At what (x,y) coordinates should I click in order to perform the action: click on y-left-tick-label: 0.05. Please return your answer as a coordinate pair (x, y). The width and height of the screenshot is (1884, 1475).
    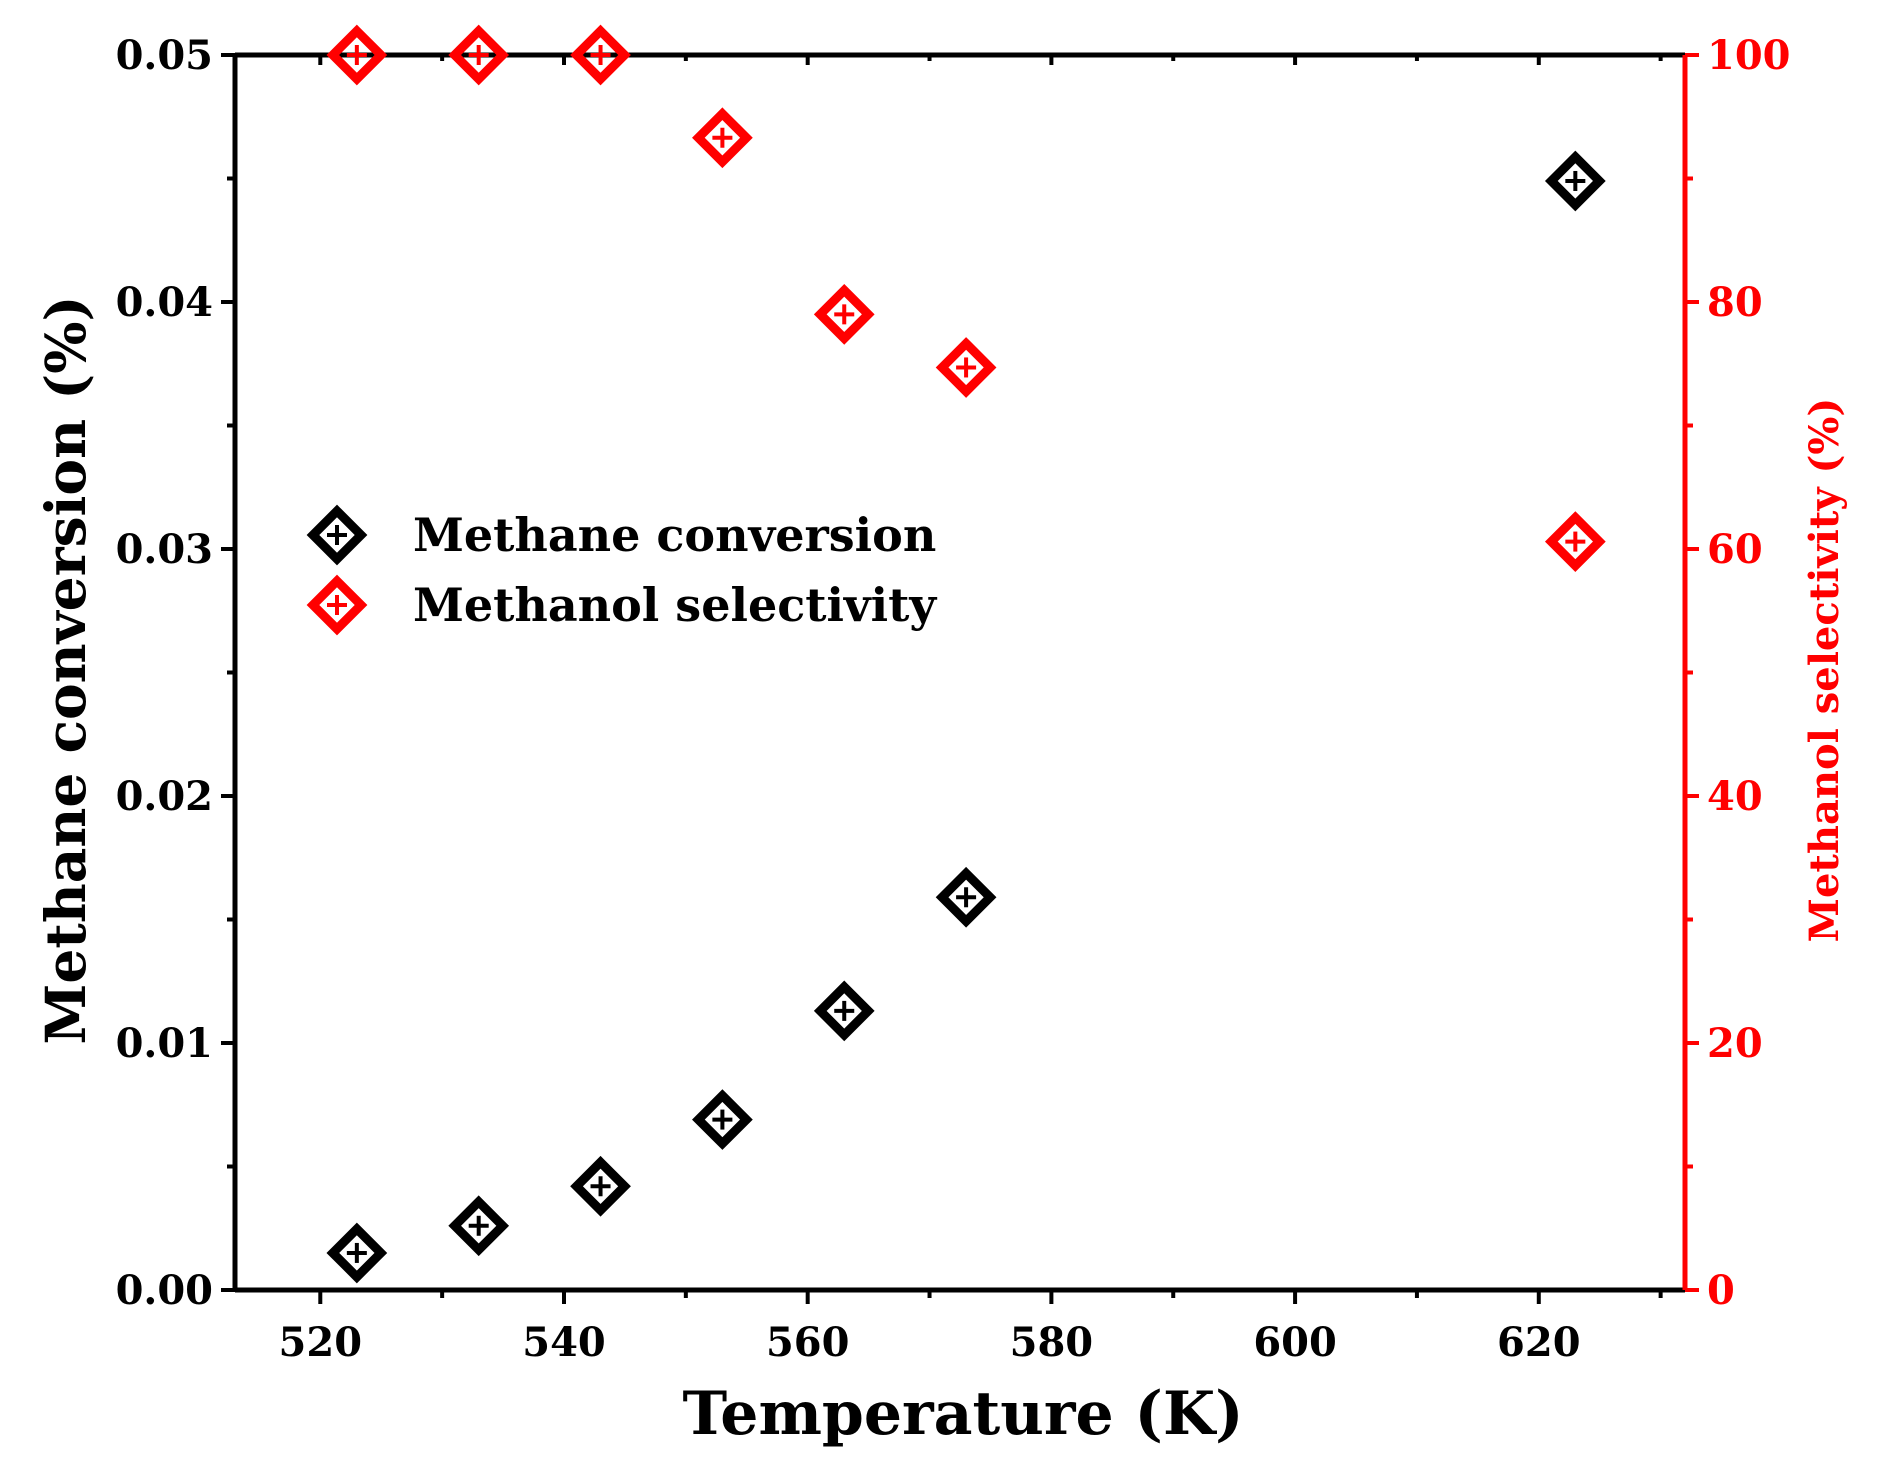
    Looking at the image, I should click on (164, 55).